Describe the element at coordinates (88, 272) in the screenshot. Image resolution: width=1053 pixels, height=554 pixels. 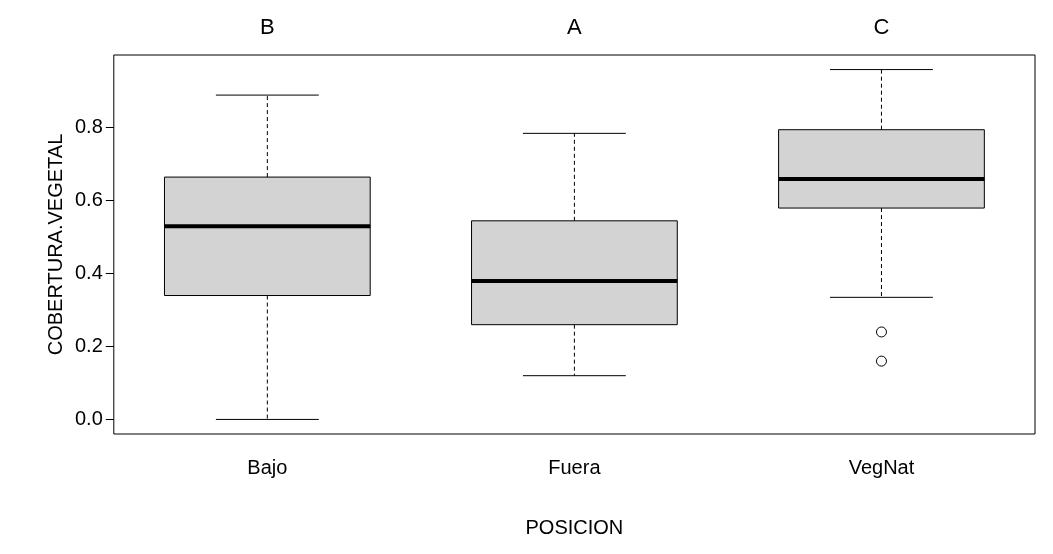
I see `y-tick-label: 0.4` at that location.